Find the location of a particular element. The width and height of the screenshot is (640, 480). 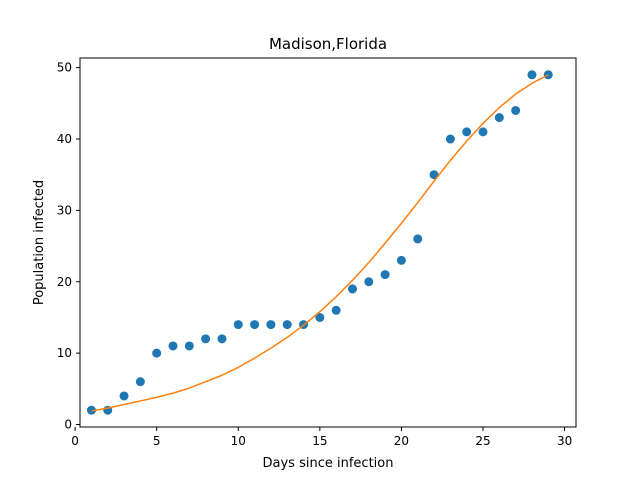

y-axis-label: Population infected is located at coordinates (39, 242).